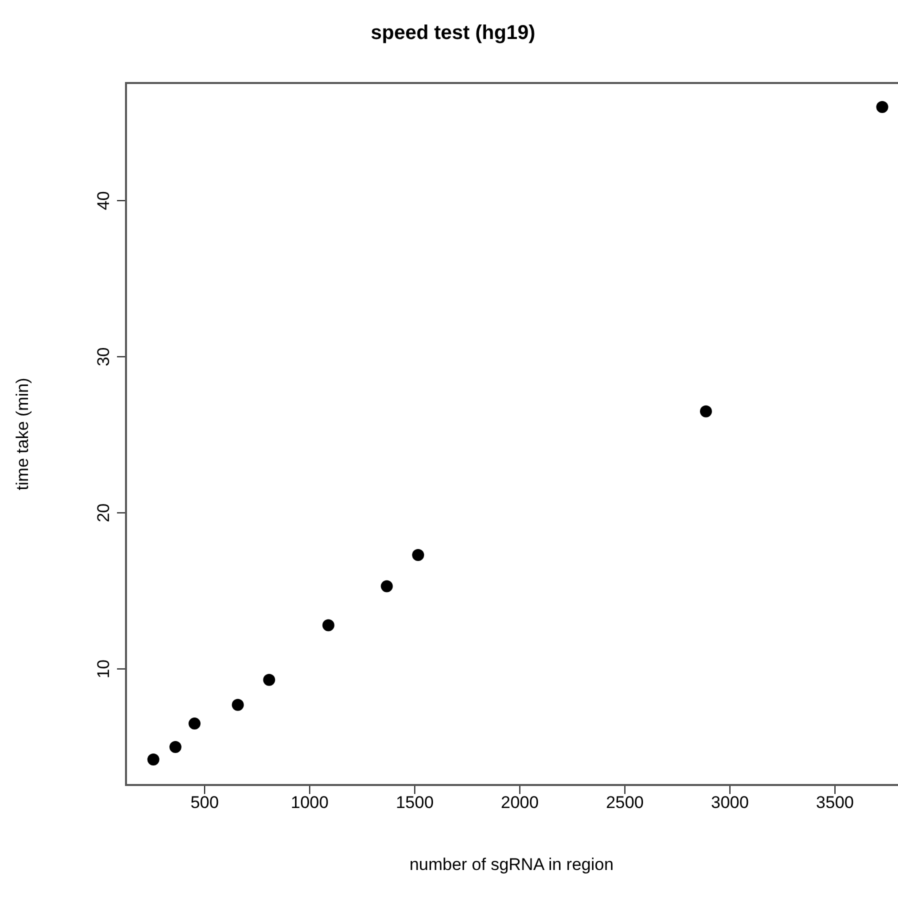  What do you see at coordinates (511, 864) in the screenshot?
I see `x-axis-title: number of sgRNA in region` at bounding box center [511, 864].